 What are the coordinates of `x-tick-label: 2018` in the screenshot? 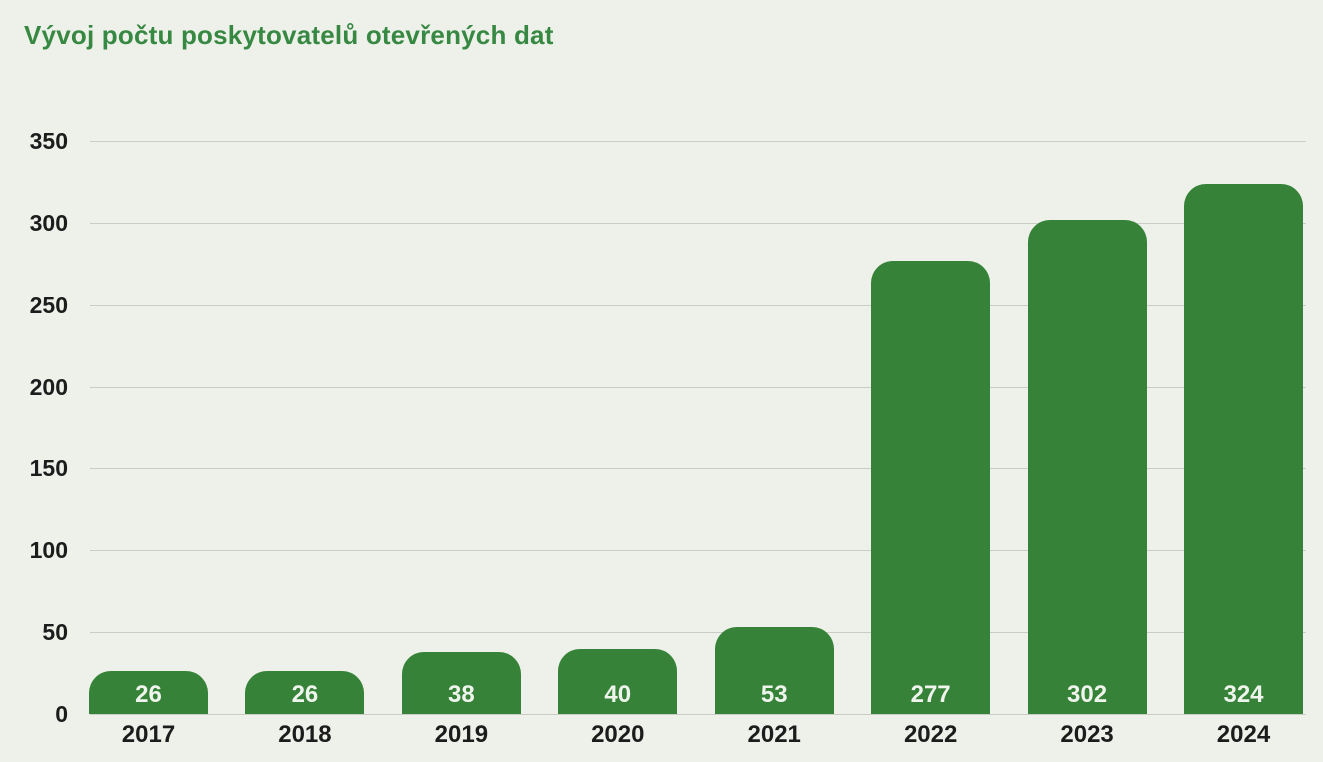 It's located at (305, 734).